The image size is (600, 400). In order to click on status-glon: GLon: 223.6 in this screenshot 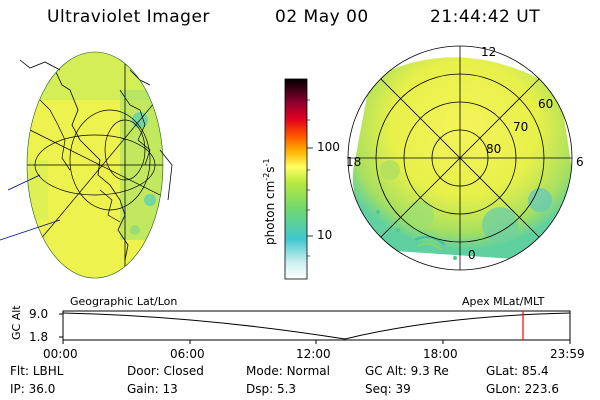, I will do `click(522, 389)`.